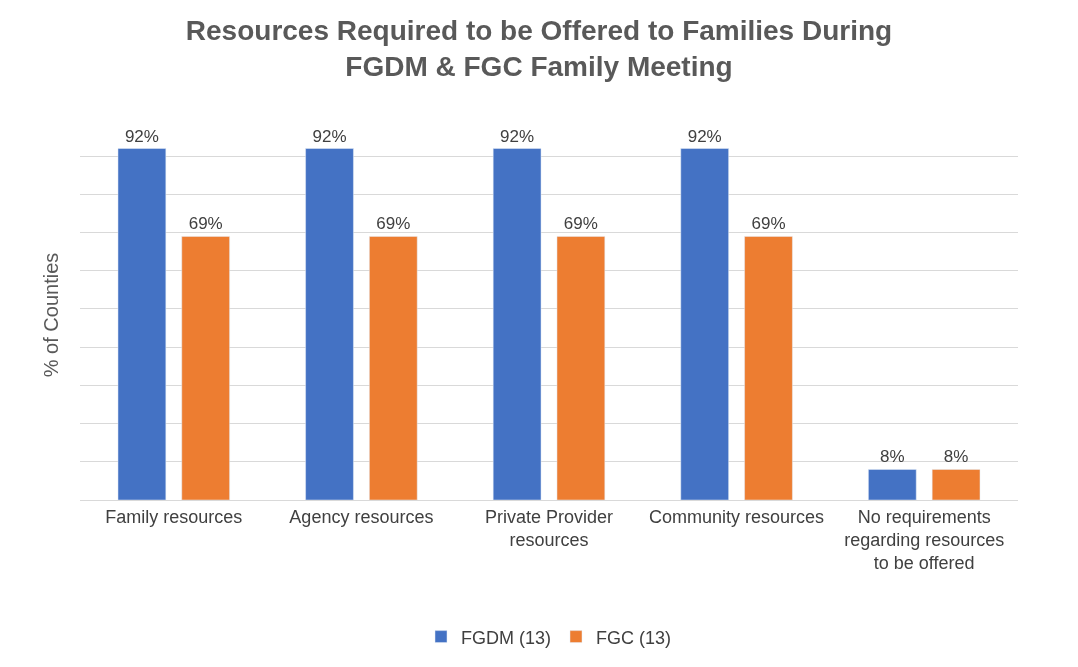 Image resolution: width=1078 pixels, height=667 pixels. I want to click on legend-label: FGDM (13), so click(506, 637).